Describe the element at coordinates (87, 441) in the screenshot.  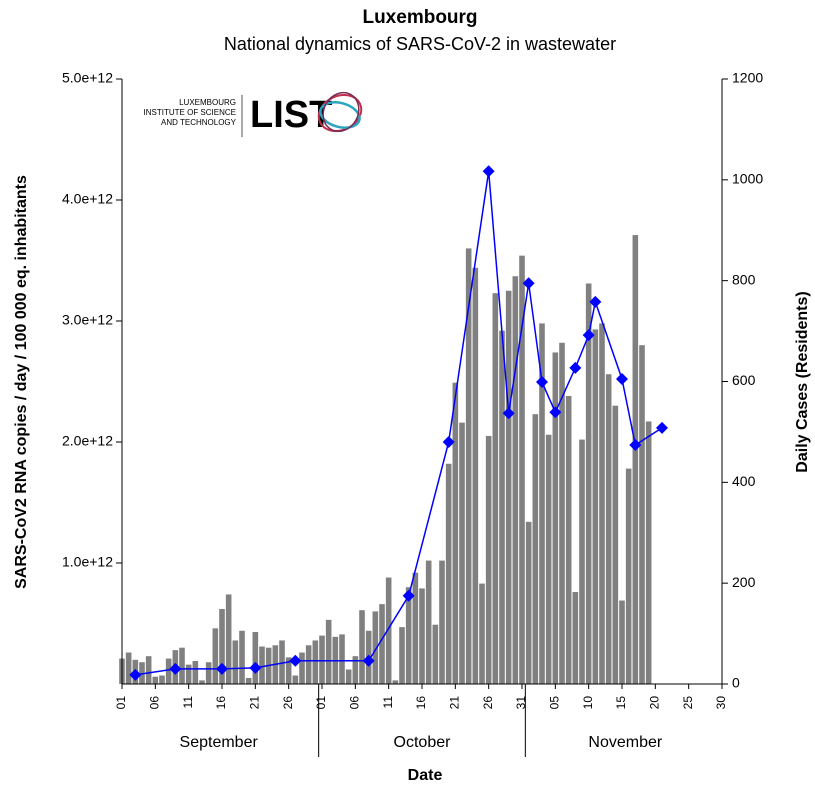
I see `y-tick-label: 2.0e+12` at that location.